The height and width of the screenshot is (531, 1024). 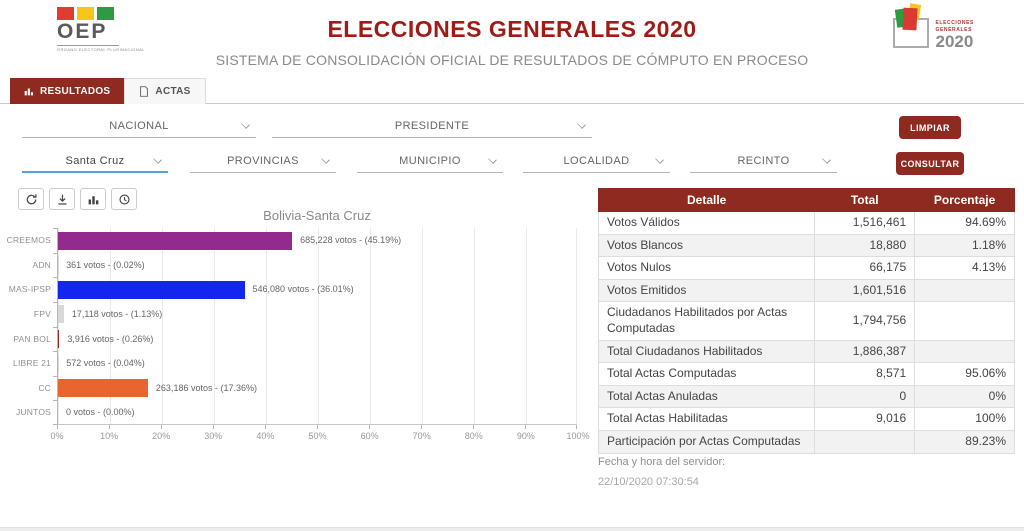 I want to click on oep-logo-squares, so click(x=88, y=13).